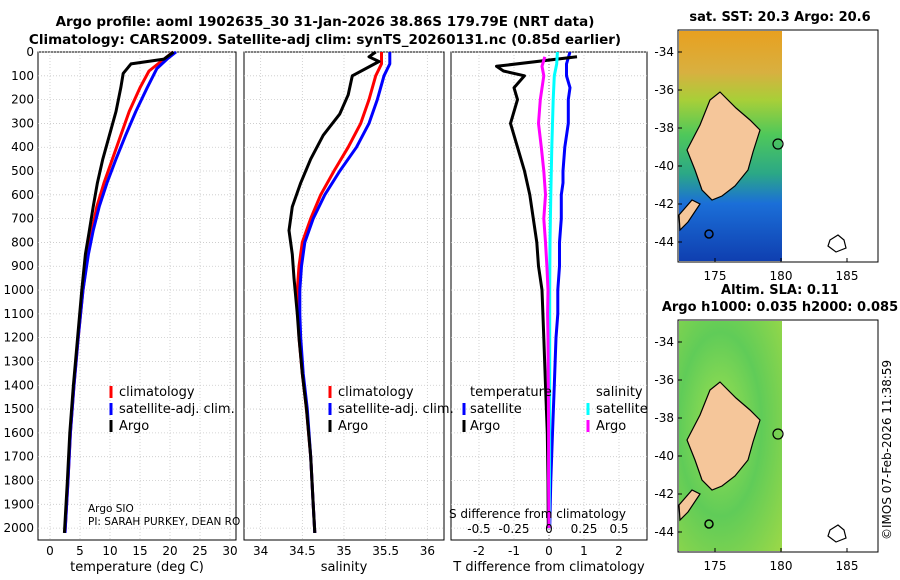 The height and width of the screenshot is (580, 900). Describe the element at coordinates (22, 123) in the screenshot. I see `depth-tick-label: 300` at that location.